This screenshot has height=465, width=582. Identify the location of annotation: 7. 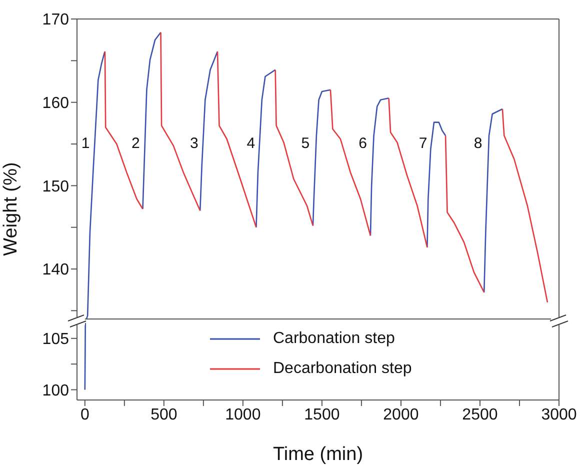
(423, 144).